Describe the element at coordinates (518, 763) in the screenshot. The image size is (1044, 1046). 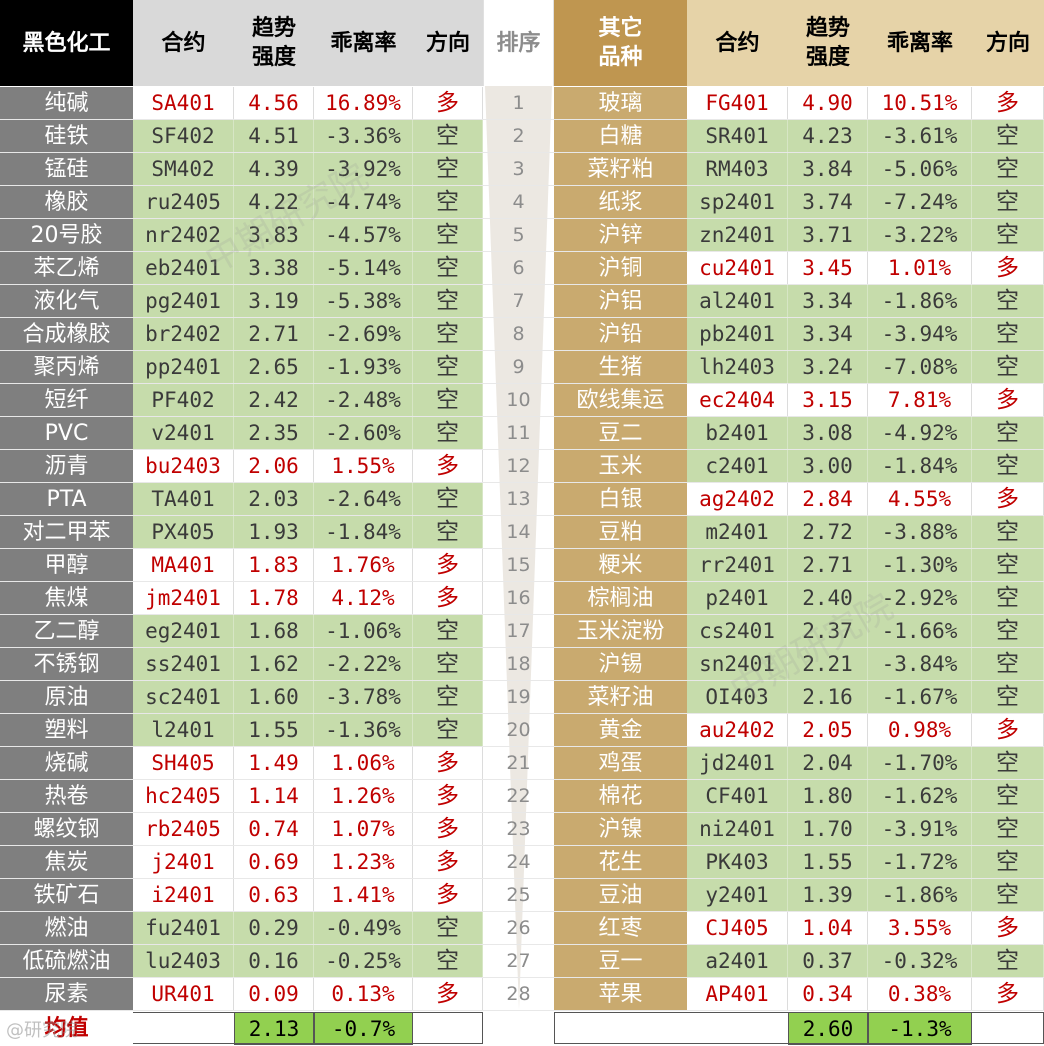
I see `rank-number: 21` at that location.